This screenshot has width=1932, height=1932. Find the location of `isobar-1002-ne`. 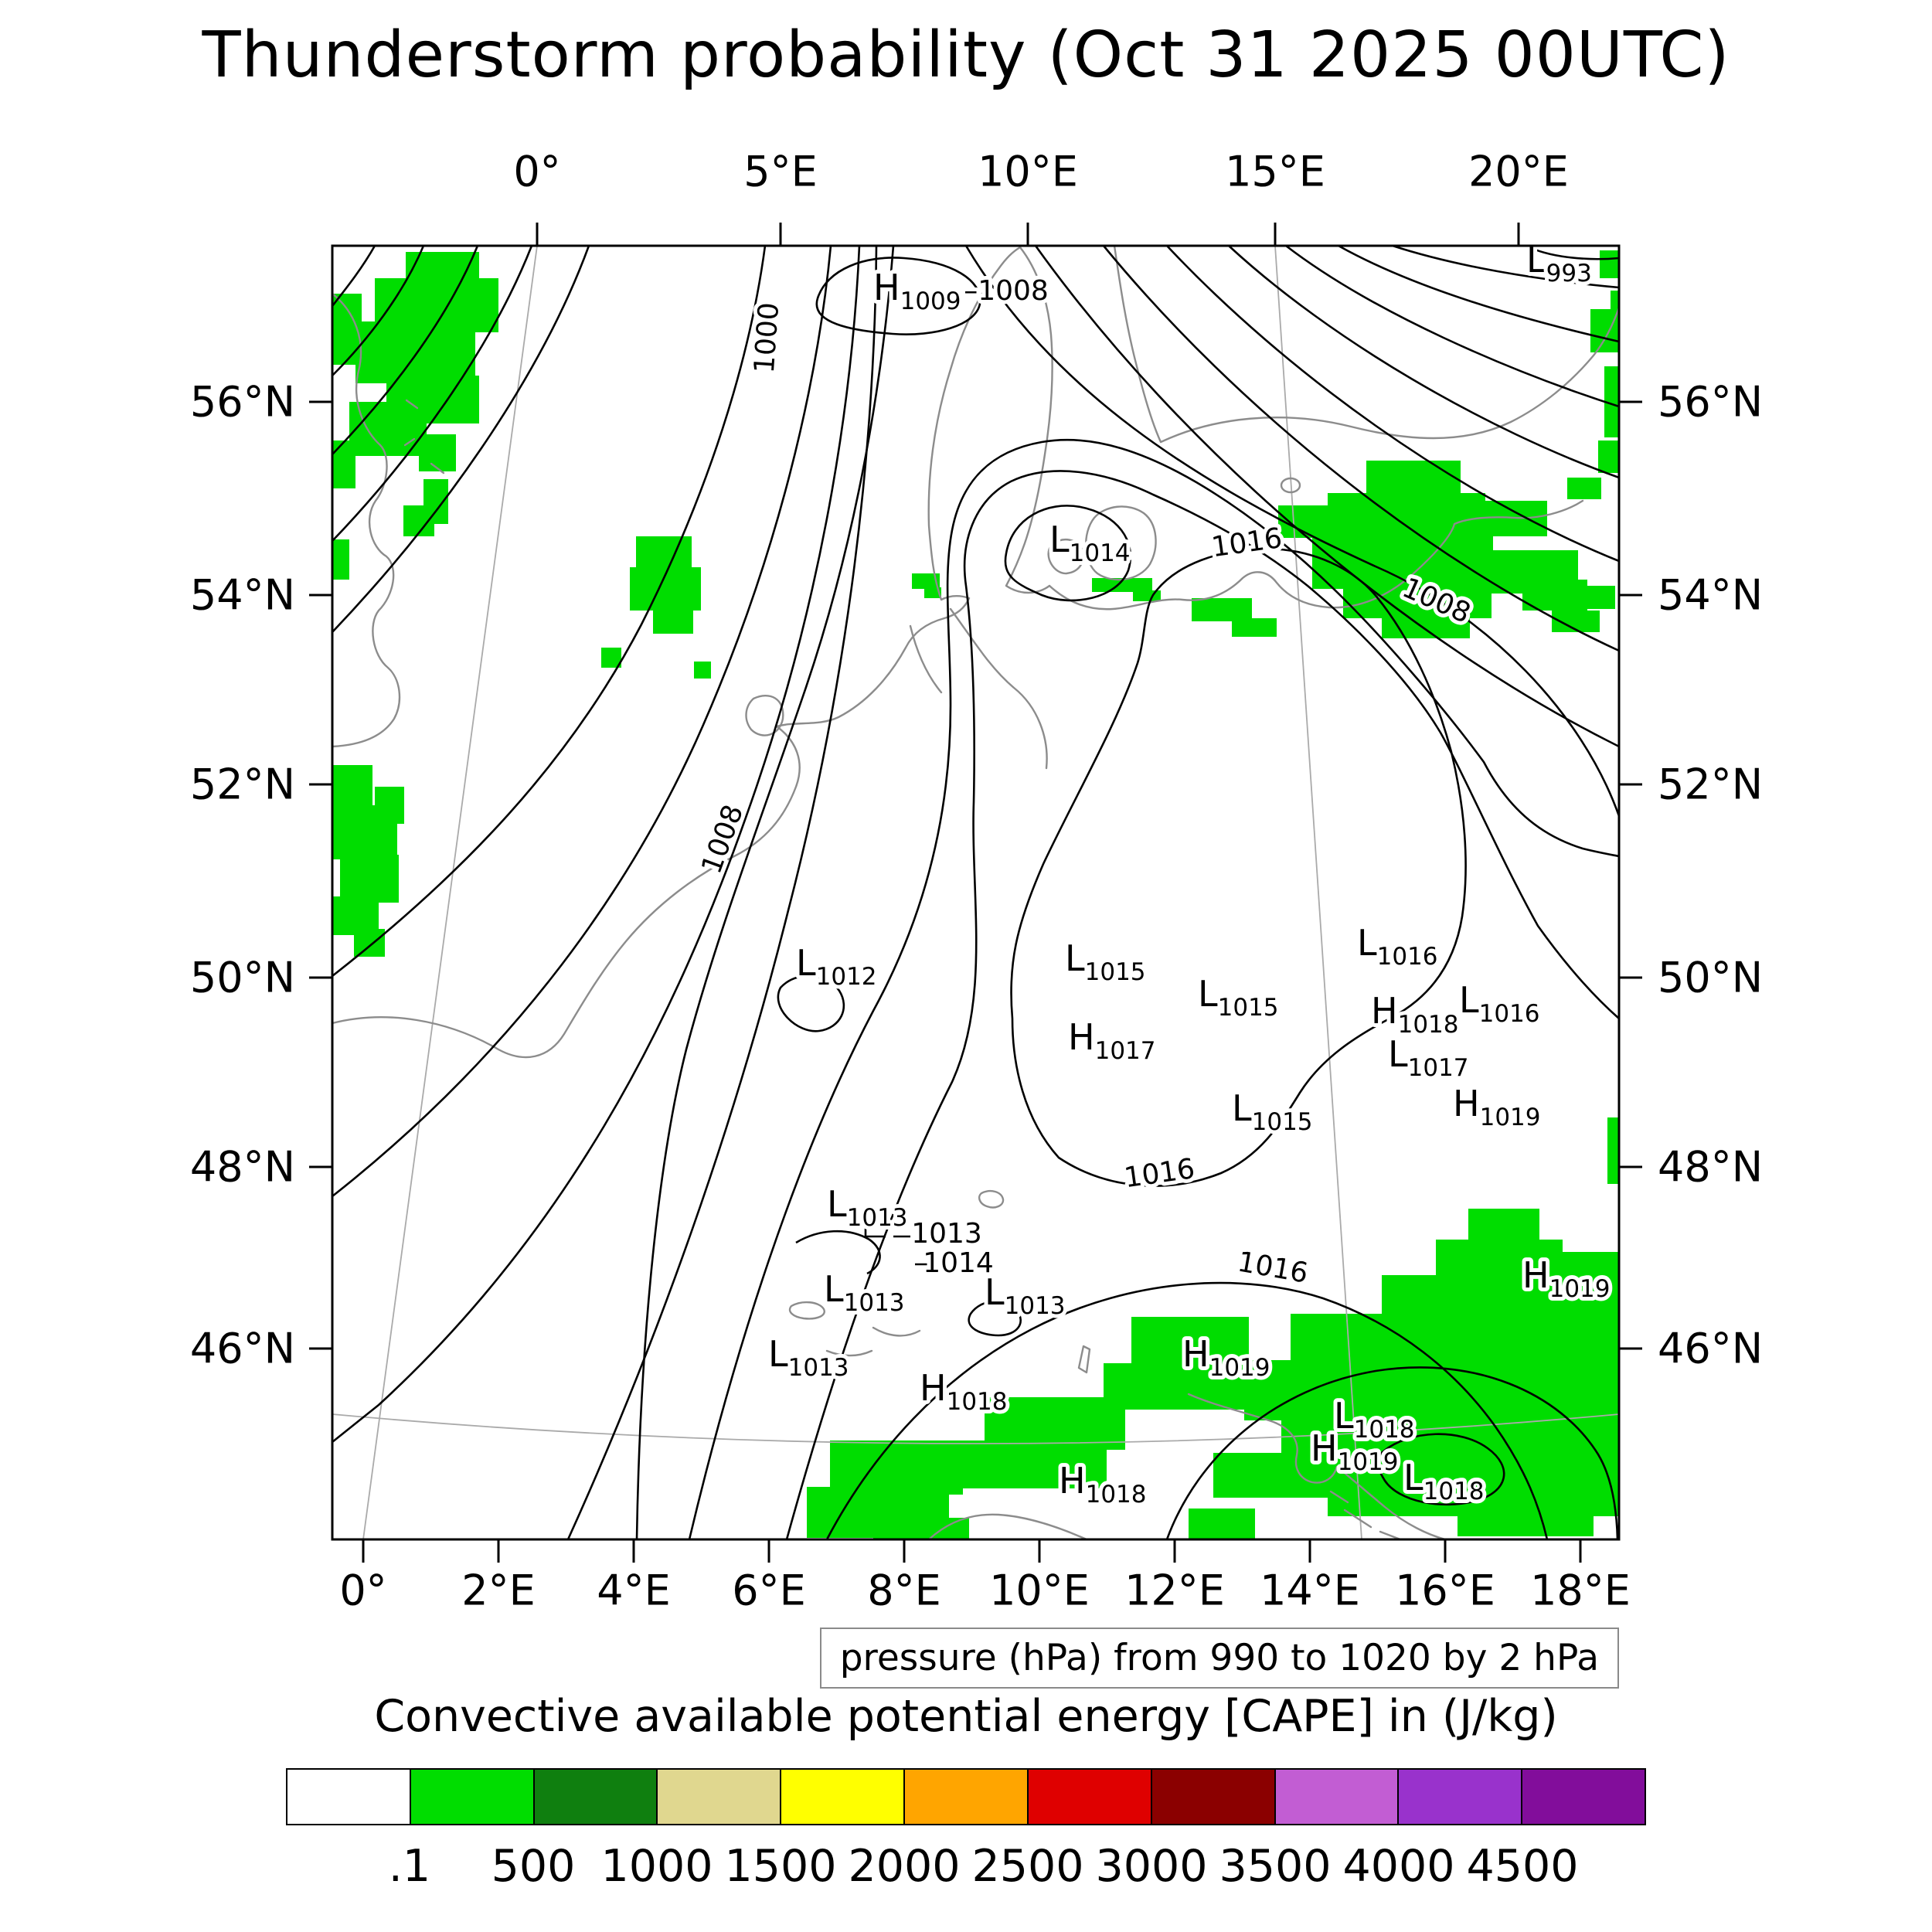

isobar-1002-ne is located at coordinates (1393, 404).